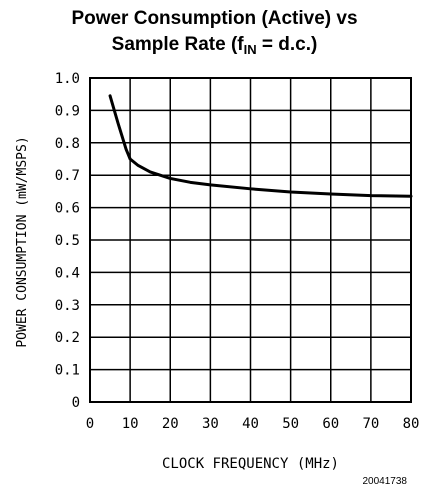  What do you see at coordinates (385, 481) in the screenshot?
I see `document-number: 20041738` at bounding box center [385, 481].